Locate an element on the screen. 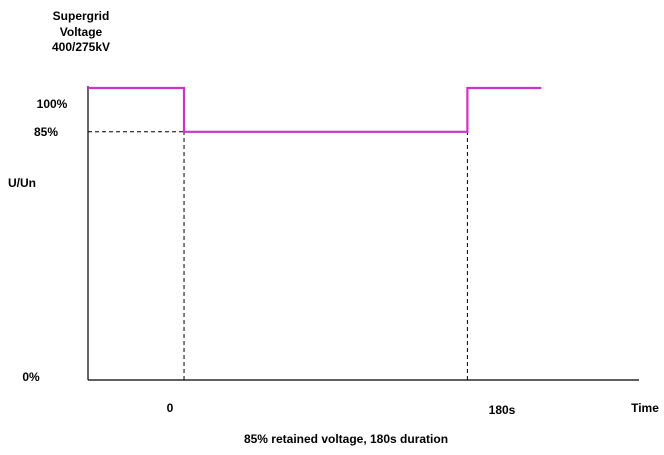 The height and width of the screenshot is (455, 664). y-axis-title-line-3: 400/275kV is located at coordinates (81, 47).